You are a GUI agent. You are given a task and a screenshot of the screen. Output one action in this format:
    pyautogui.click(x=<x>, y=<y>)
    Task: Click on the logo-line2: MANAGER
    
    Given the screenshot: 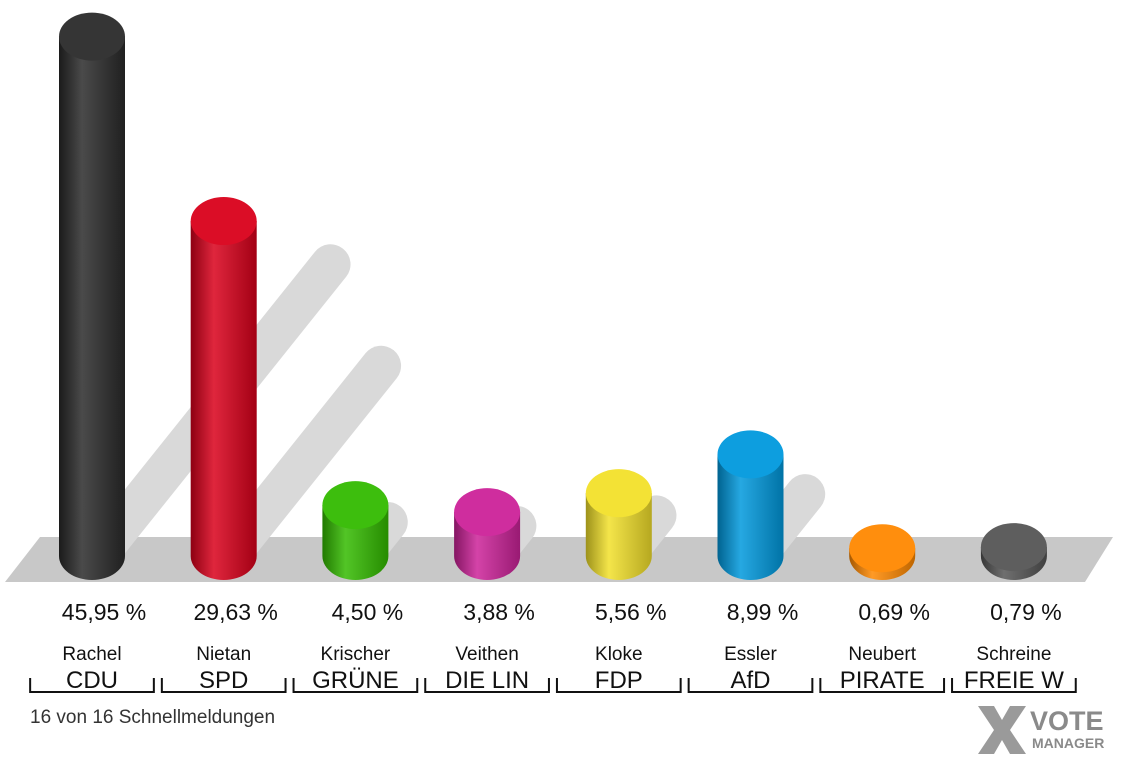 What is the action you would take?
    pyautogui.click(x=1068, y=743)
    